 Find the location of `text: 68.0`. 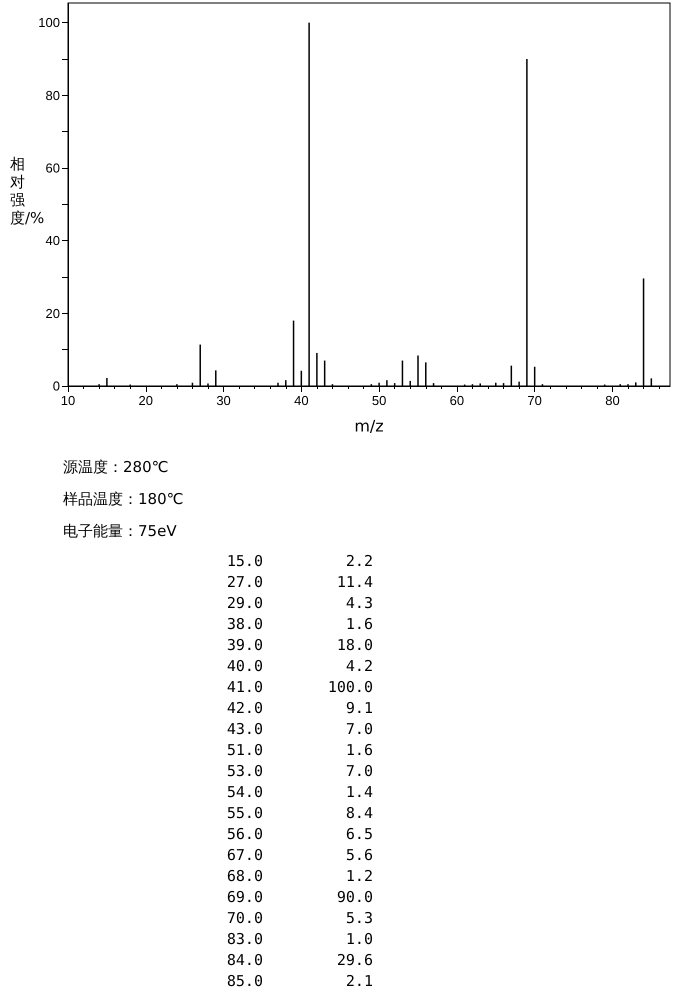

text: 68.0 is located at coordinates (244, 876).